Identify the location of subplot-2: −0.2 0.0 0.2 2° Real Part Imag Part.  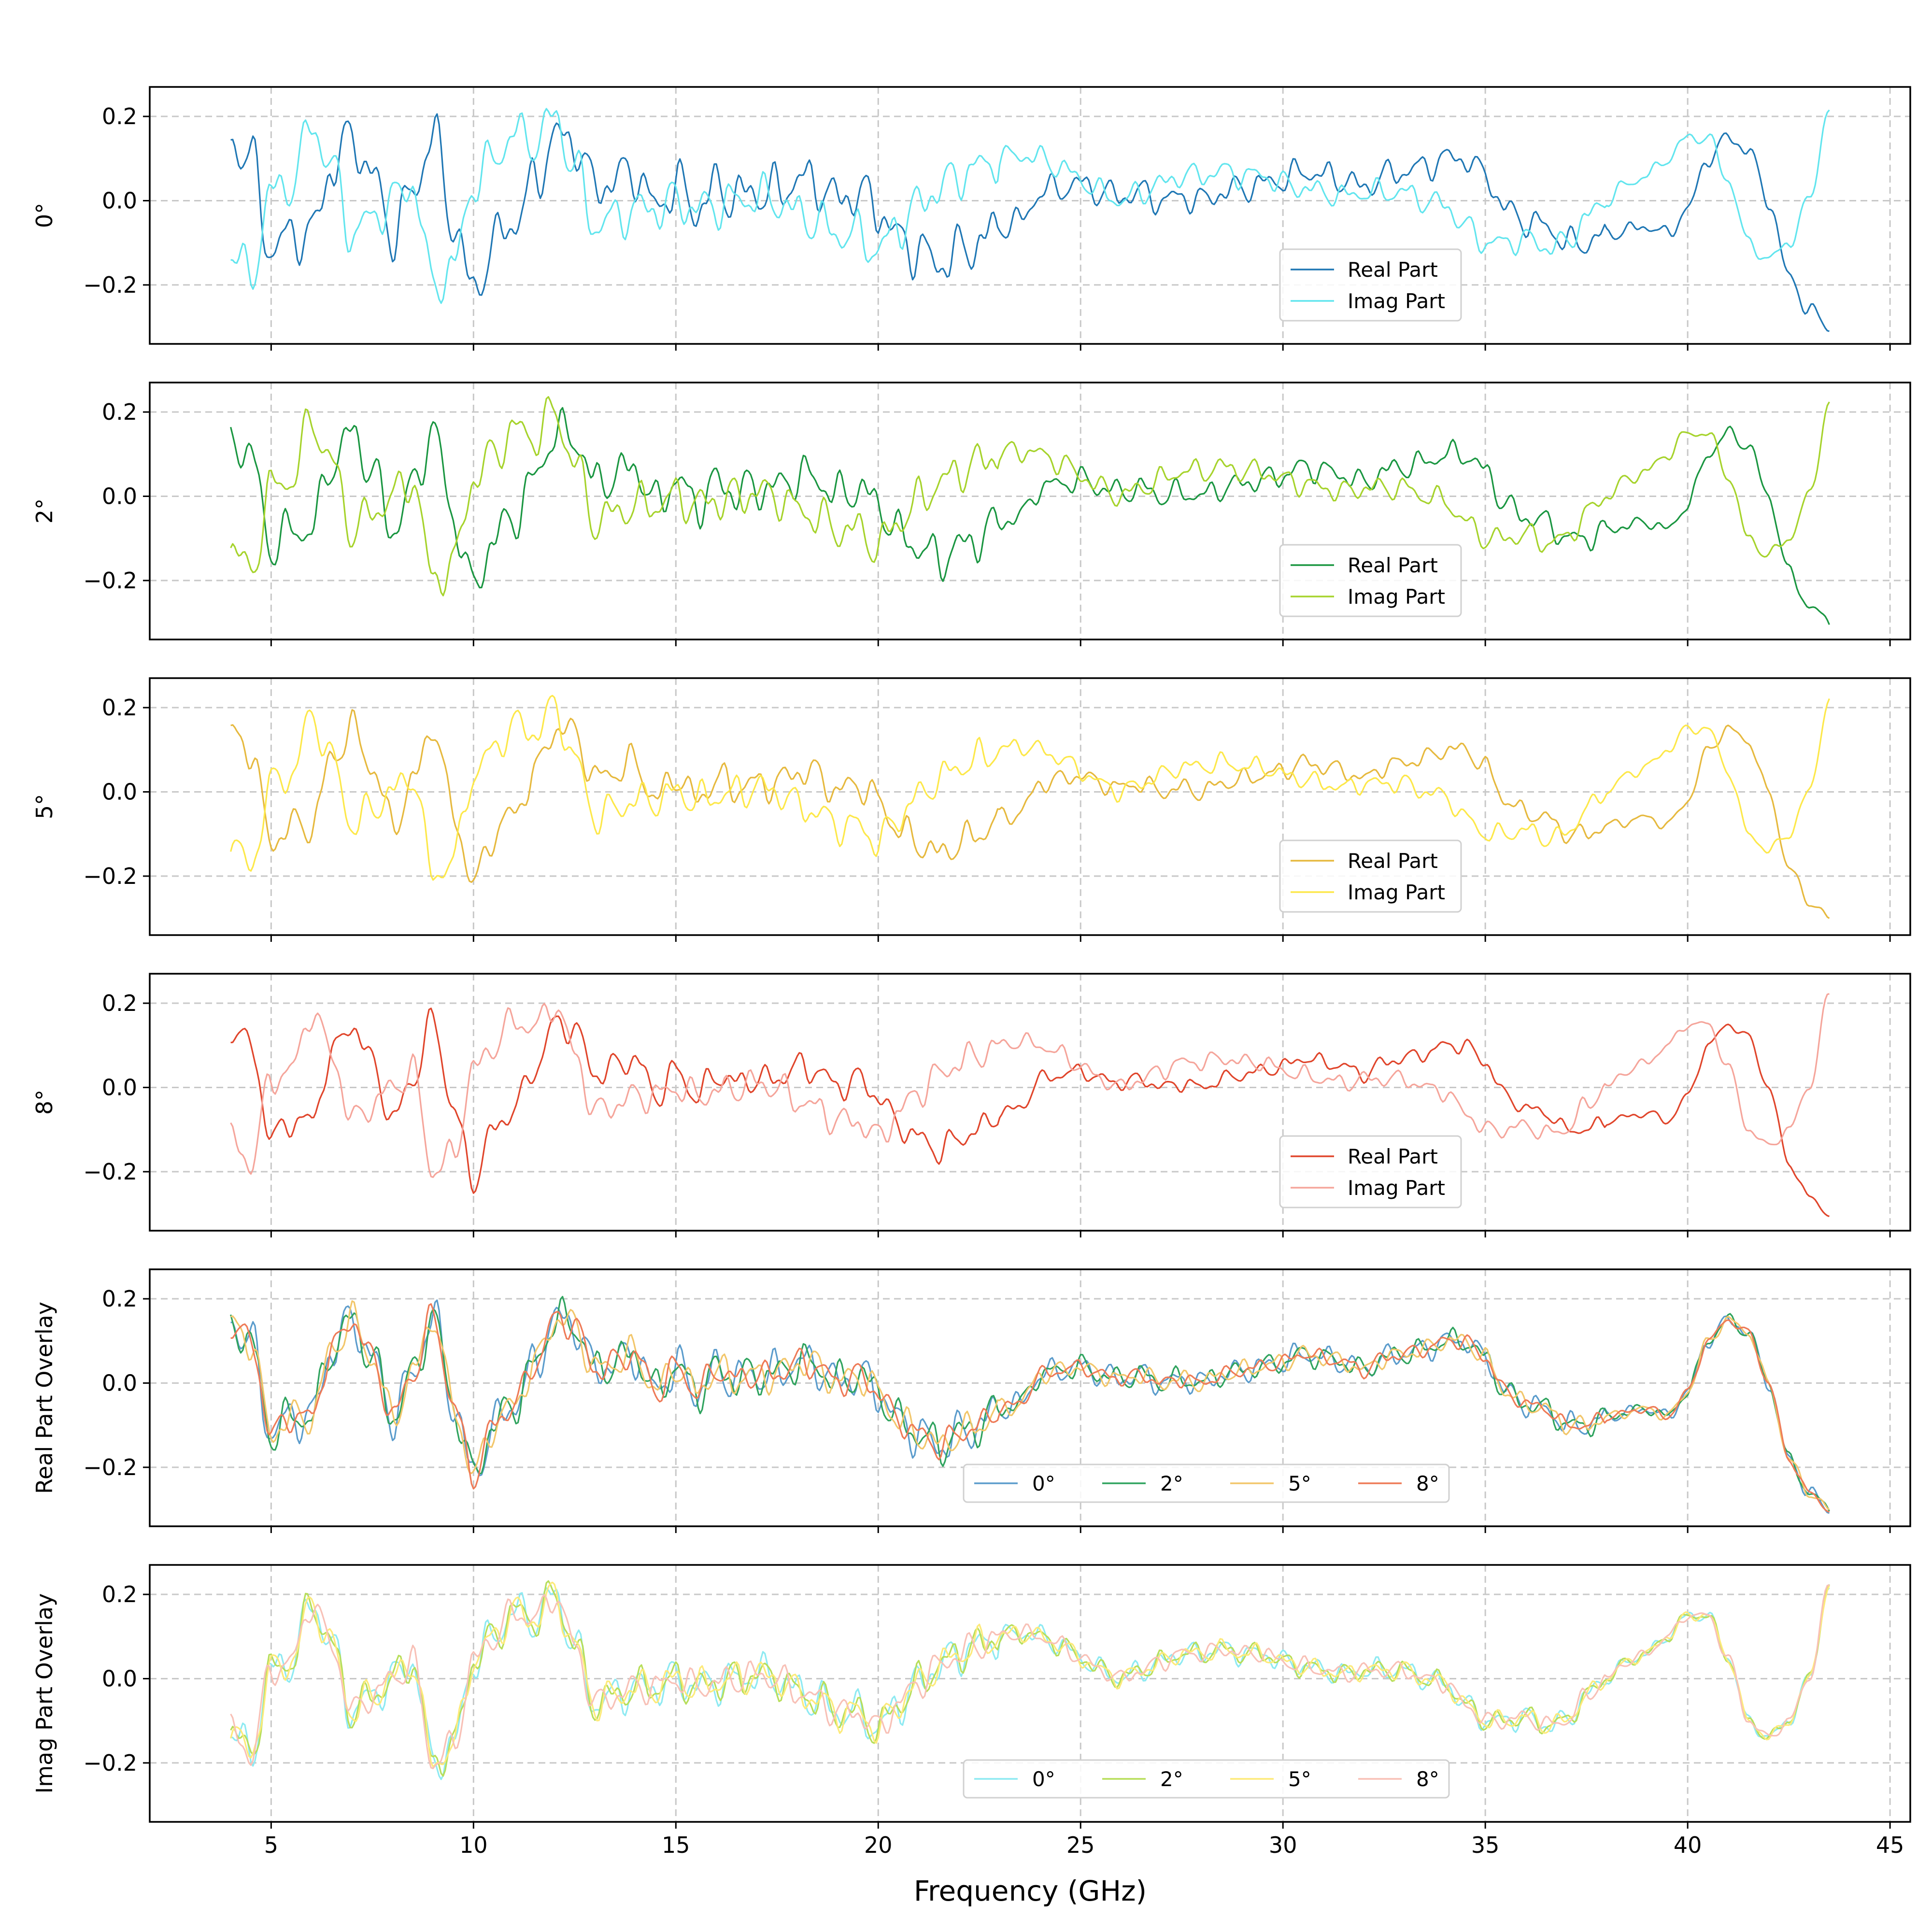
(971, 514).